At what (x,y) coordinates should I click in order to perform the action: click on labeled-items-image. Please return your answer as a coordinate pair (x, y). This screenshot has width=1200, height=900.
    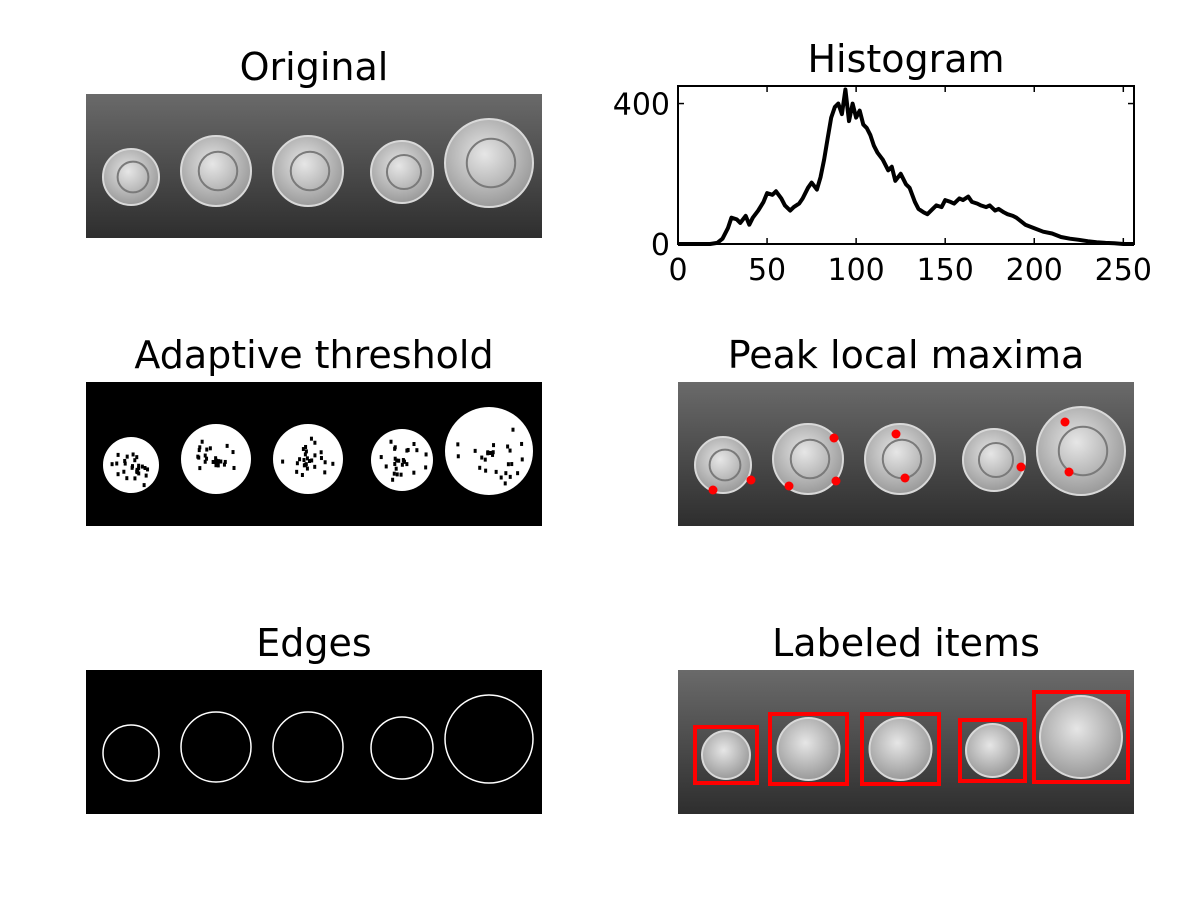
    Looking at the image, I should click on (906, 742).